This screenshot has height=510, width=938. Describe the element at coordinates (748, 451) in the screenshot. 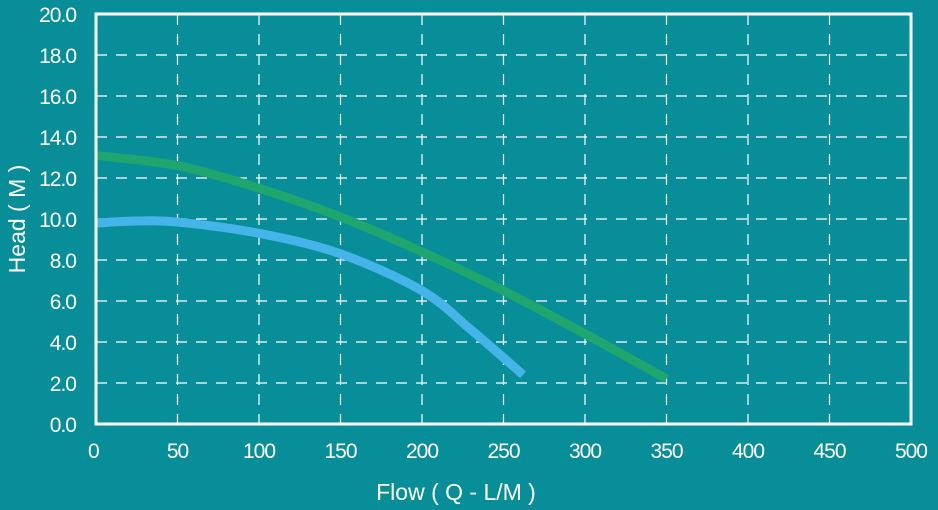

I see `x-tick-label: 400` at that location.